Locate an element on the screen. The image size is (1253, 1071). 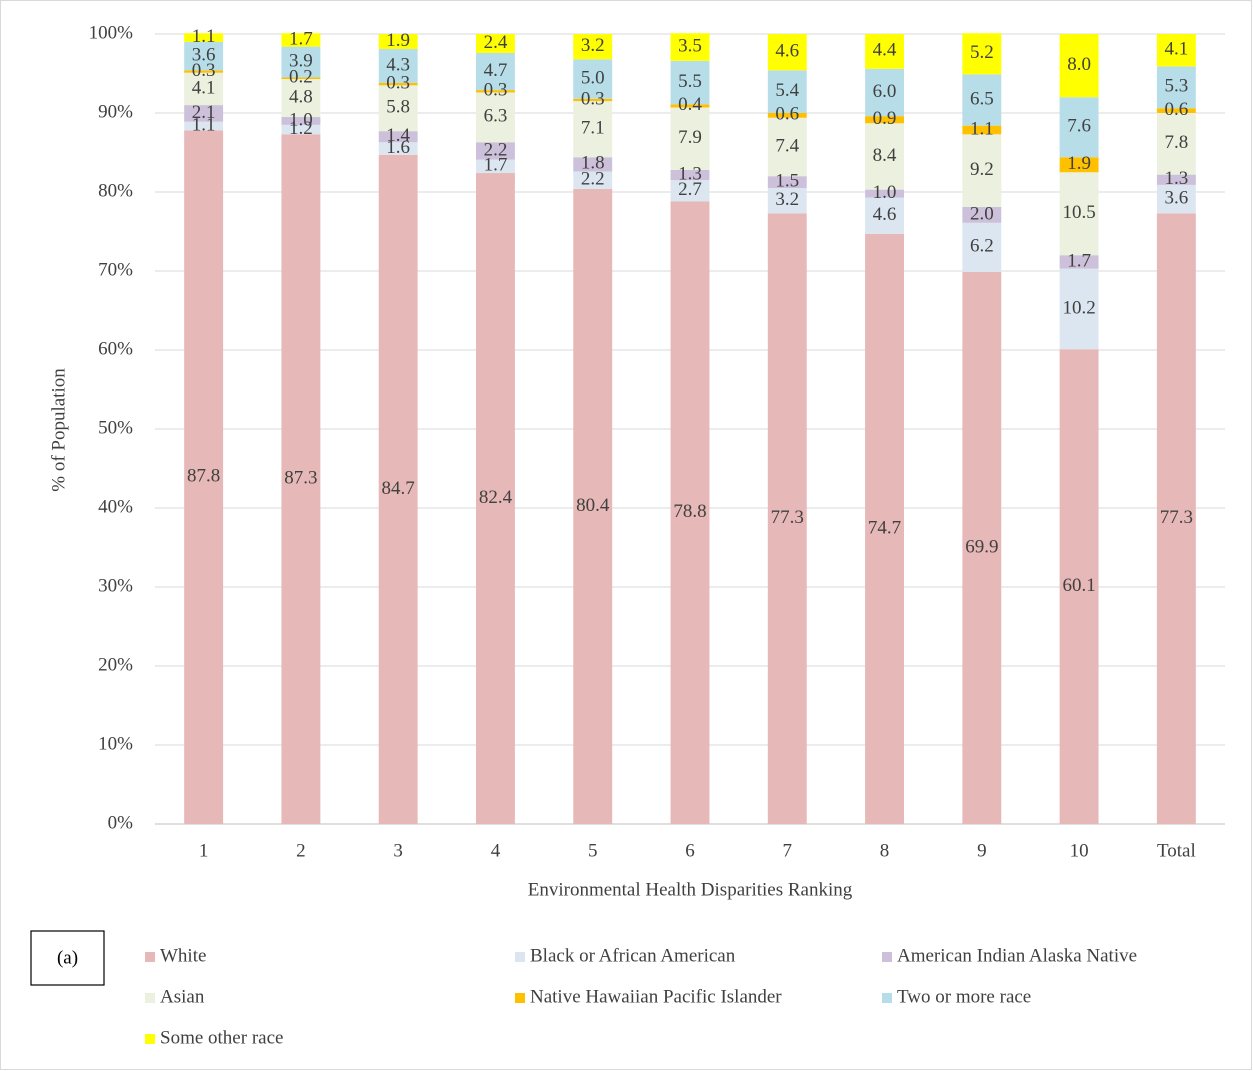
data-label: 1.5 is located at coordinates (787, 180).